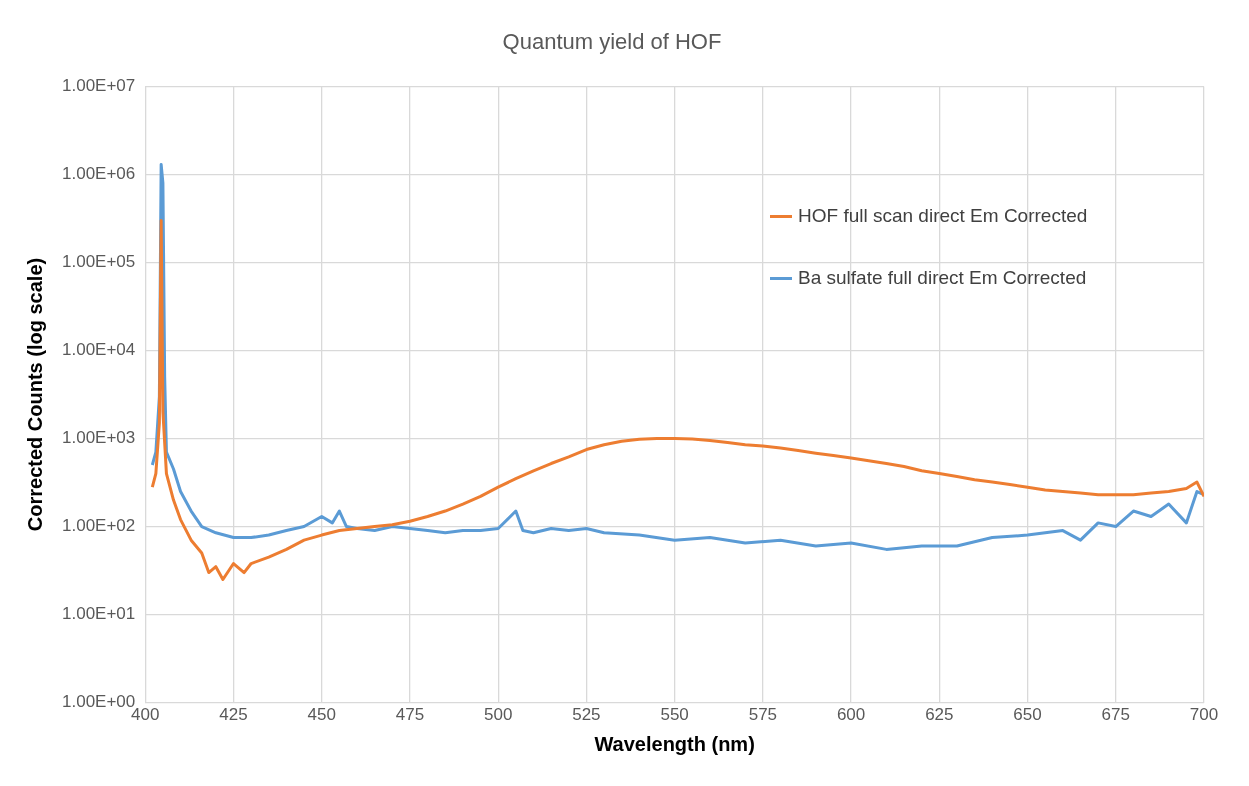  Describe the element at coordinates (1027, 715) in the screenshot. I see `x-tick-label: 650` at that location.